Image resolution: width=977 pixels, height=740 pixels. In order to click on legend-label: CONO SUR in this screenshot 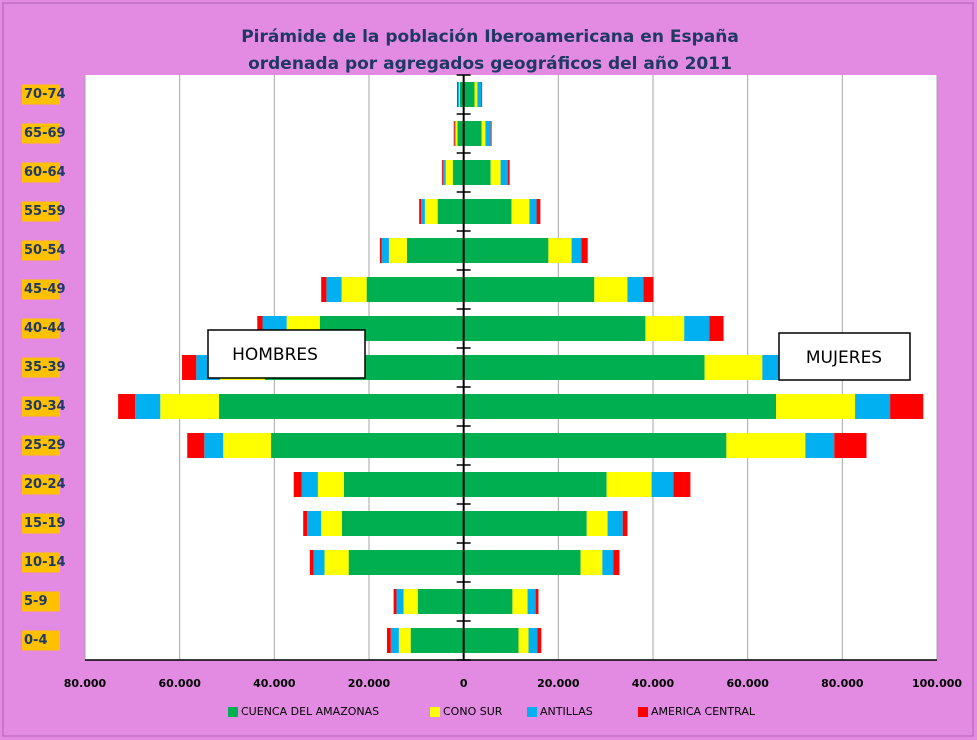, I will do `click(473, 711)`.